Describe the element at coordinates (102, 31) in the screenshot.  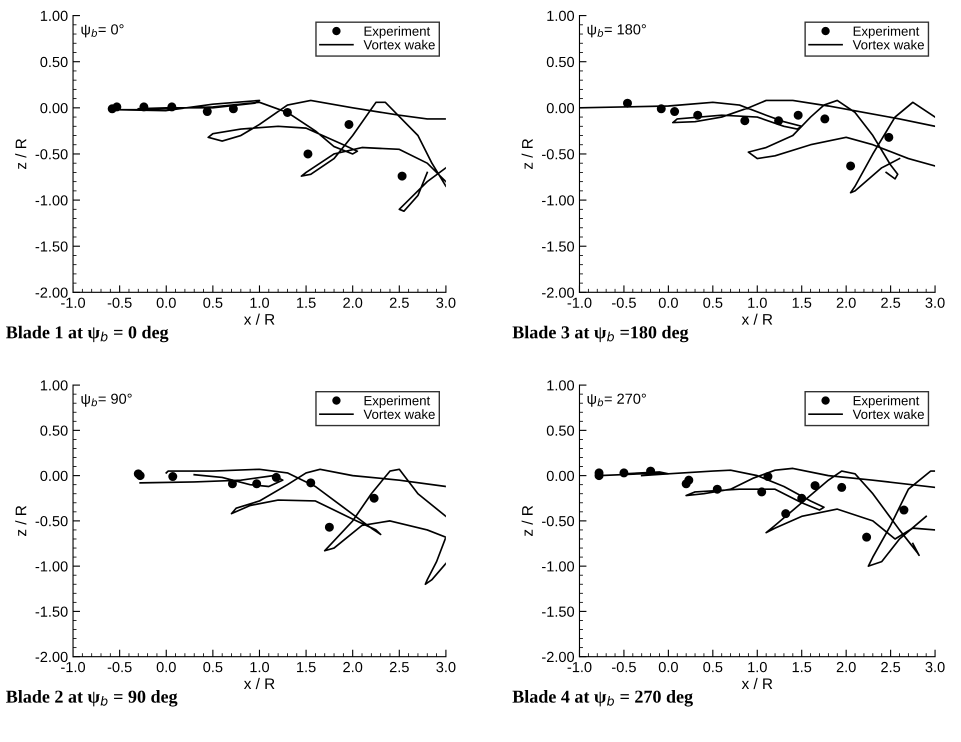
I see `annotation: ψ$_{b}$= 0°` at that location.